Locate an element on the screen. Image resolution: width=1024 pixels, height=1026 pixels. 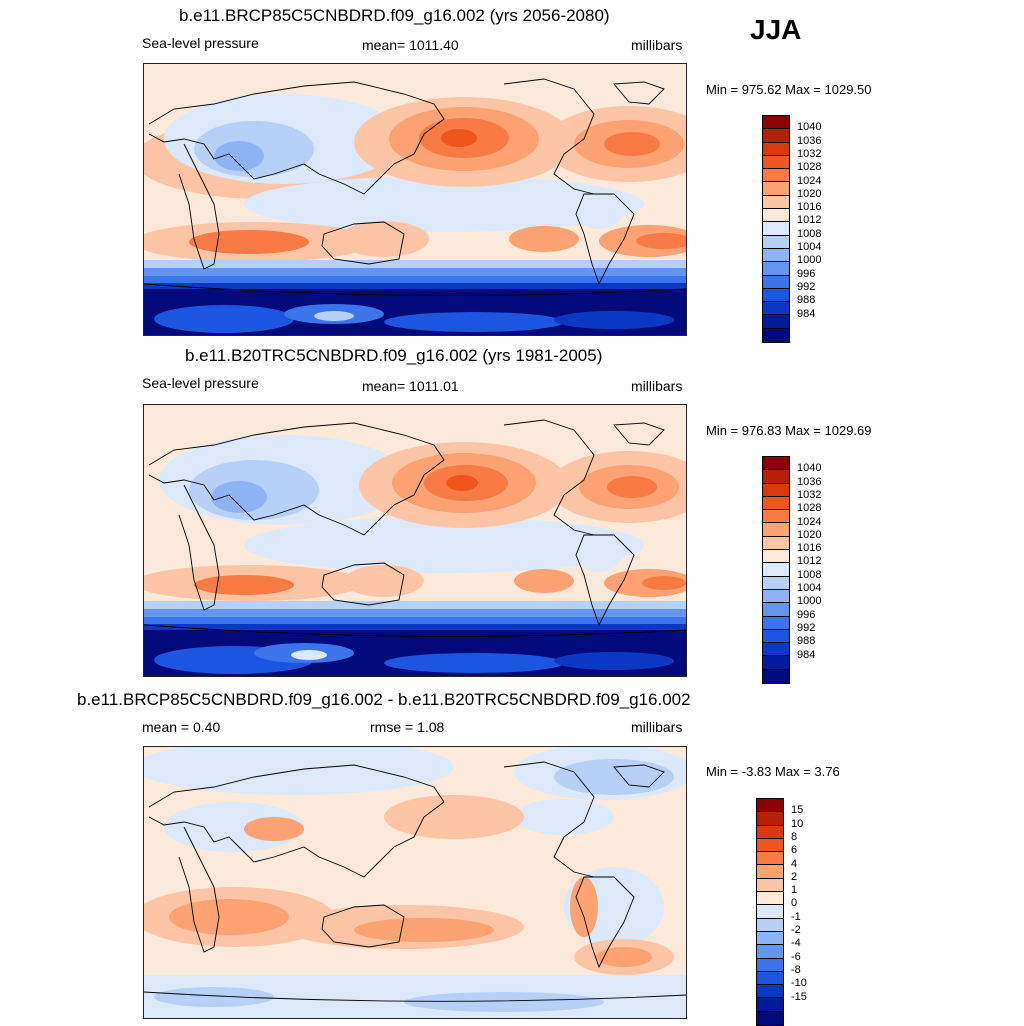
panel1-colorbar-tick-label: 1020 is located at coordinates (809, 193).